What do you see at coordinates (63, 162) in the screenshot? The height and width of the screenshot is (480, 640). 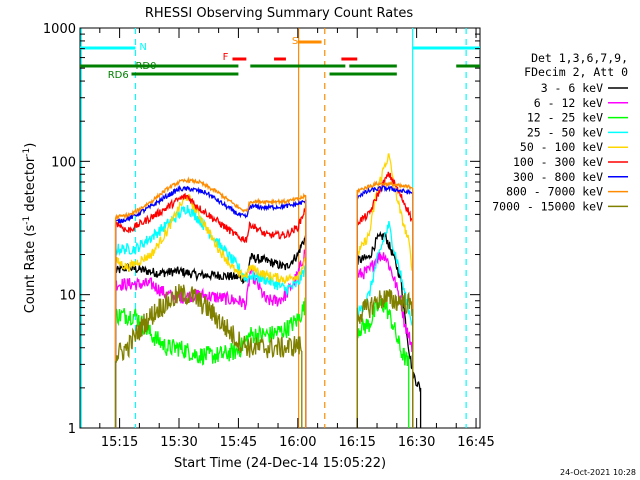 I see `y-tick-label-2: 100` at bounding box center [63, 162].